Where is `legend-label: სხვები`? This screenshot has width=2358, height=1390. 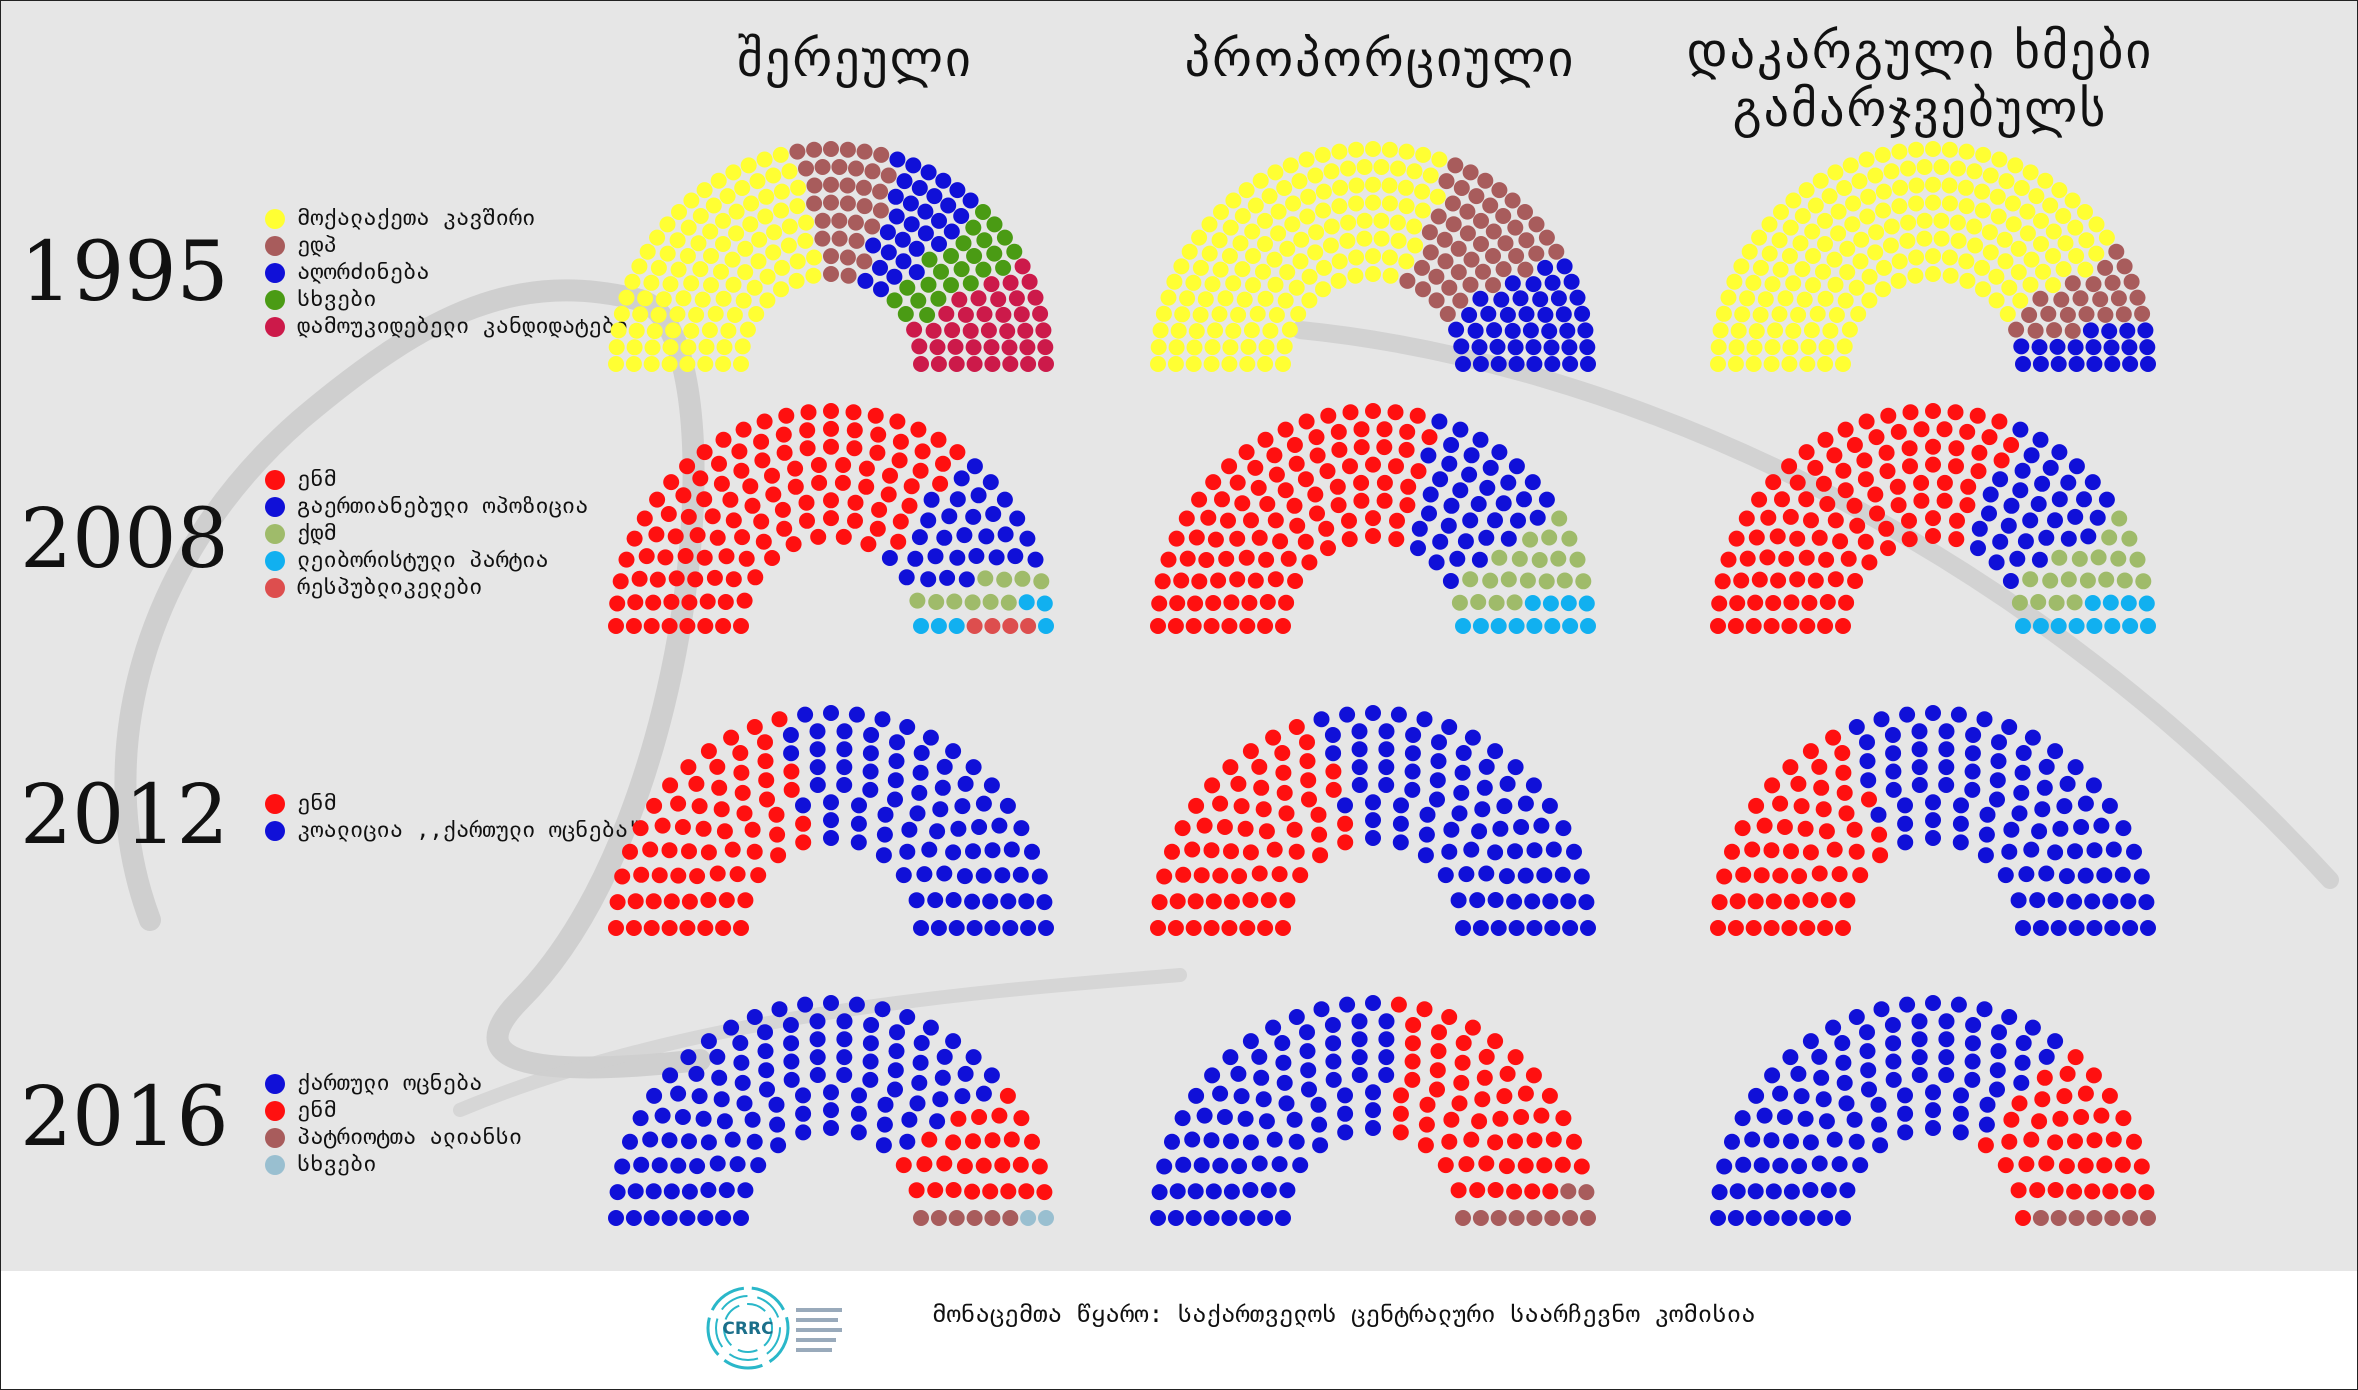 legend-label: სხვები is located at coordinates (337, 1164).